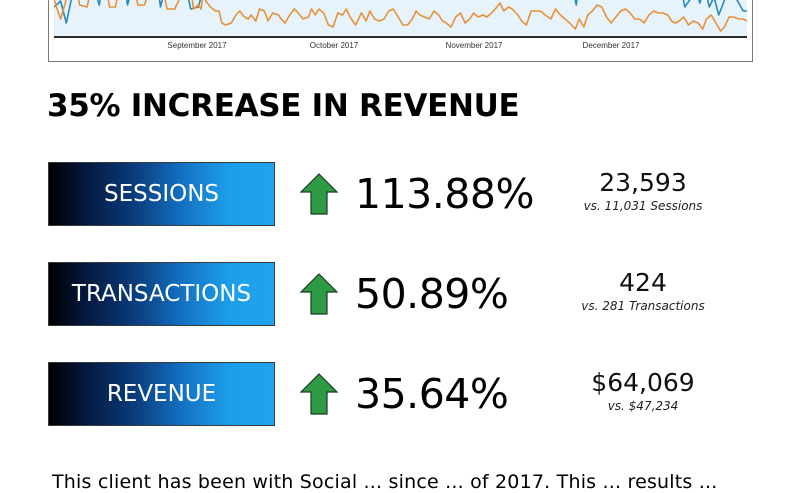 This screenshot has width=800, height=493. What do you see at coordinates (643, 182) in the screenshot?
I see `metric-value-sessions: 23,593` at bounding box center [643, 182].